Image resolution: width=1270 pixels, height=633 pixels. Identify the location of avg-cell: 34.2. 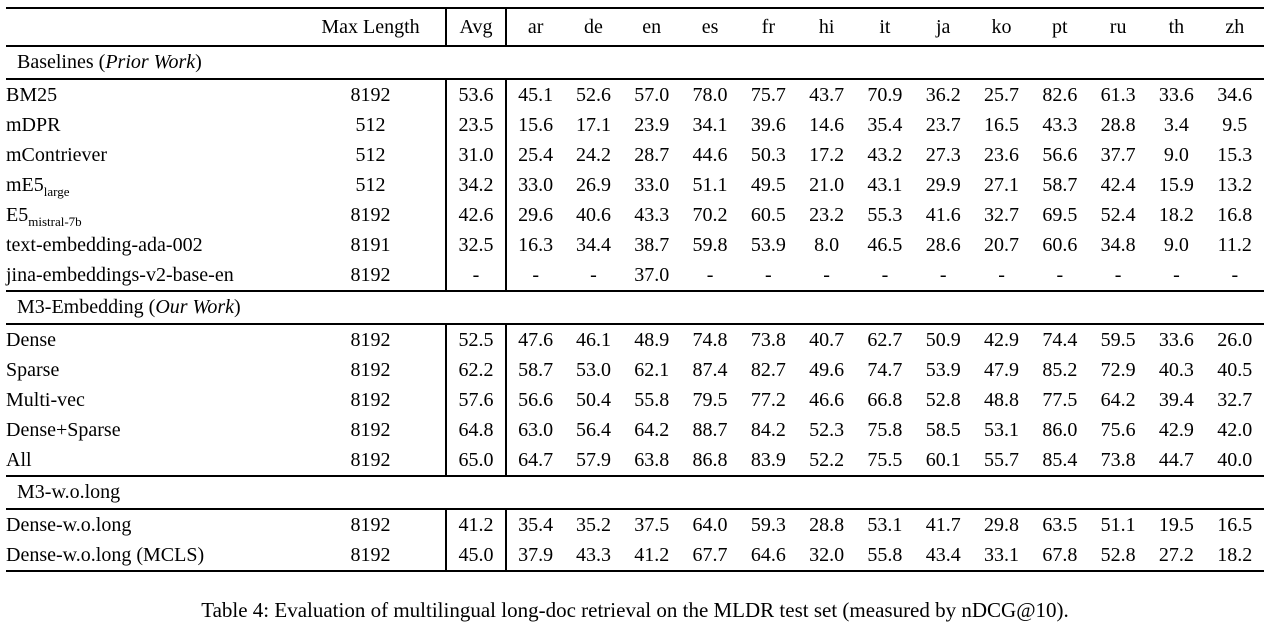
(476, 185).